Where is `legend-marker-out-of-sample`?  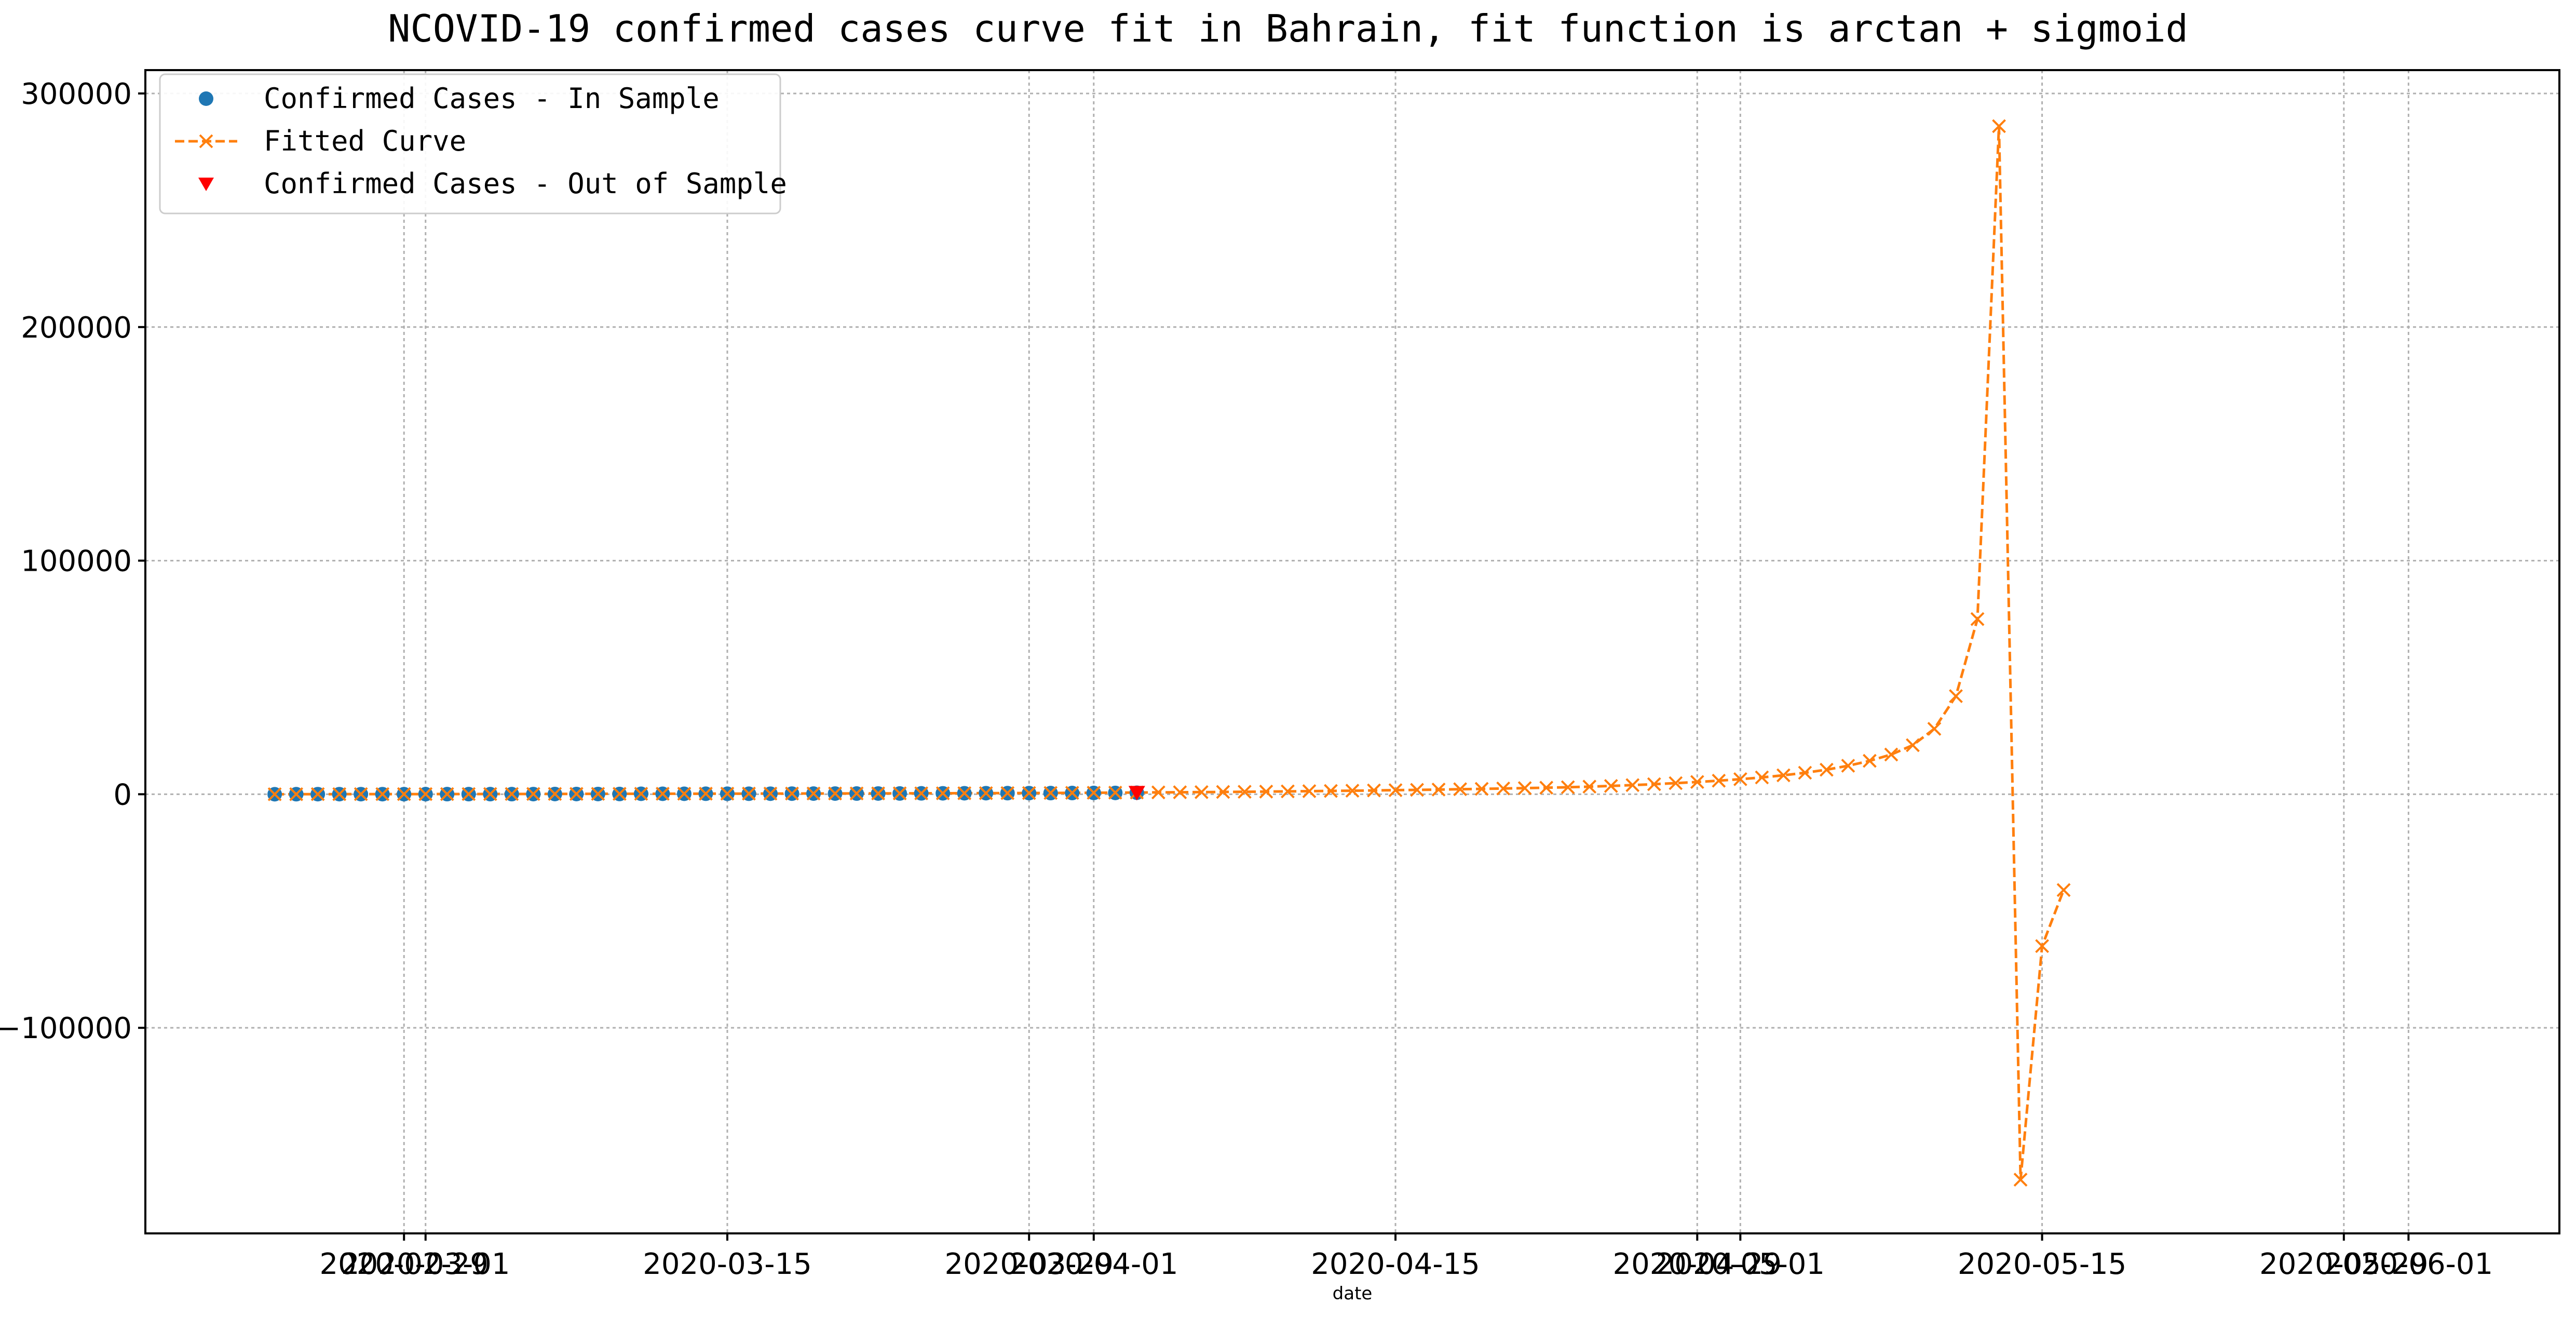 legend-marker-out-of-sample is located at coordinates (206, 184).